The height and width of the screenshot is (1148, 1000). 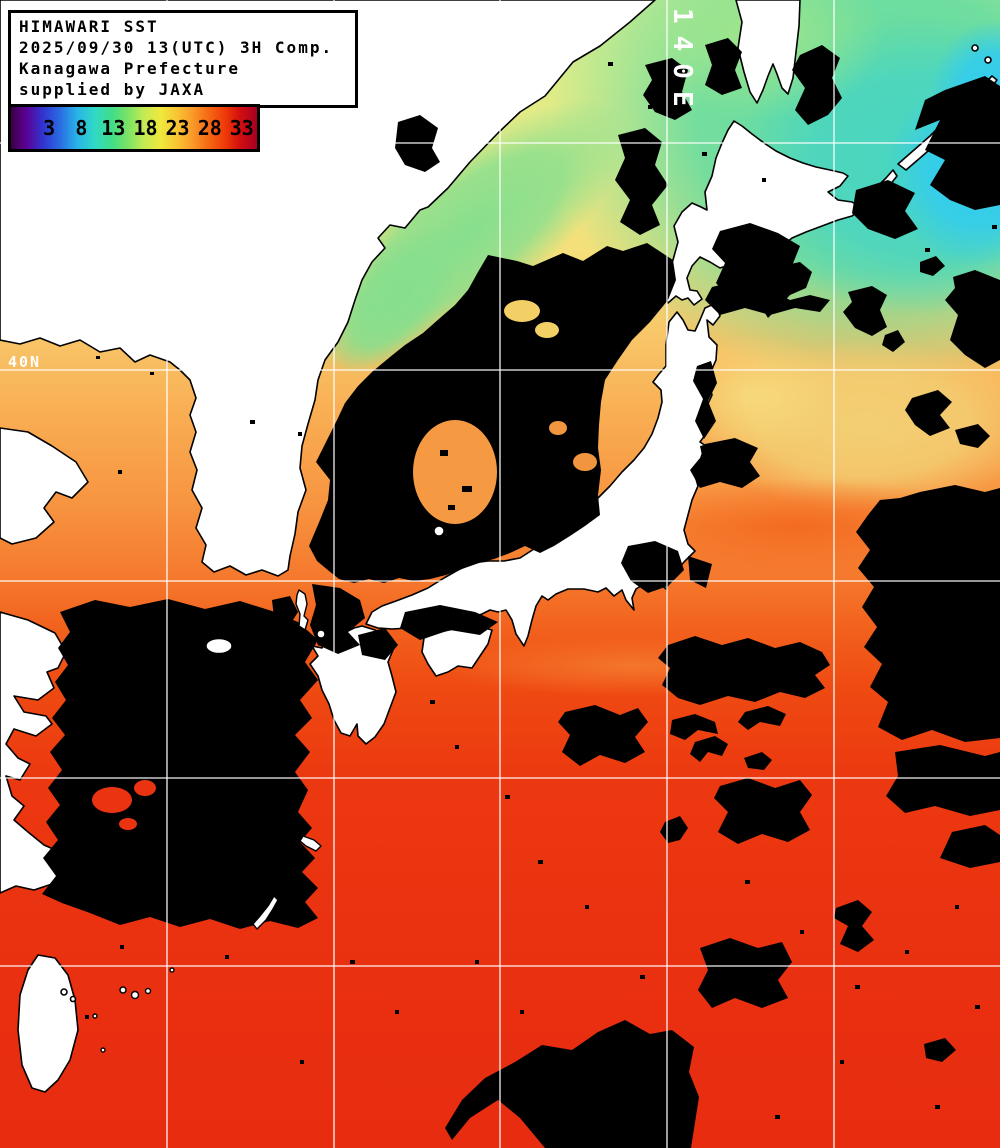 What do you see at coordinates (378, 644) in the screenshot?
I see `cloud-kanmon` at bounding box center [378, 644].